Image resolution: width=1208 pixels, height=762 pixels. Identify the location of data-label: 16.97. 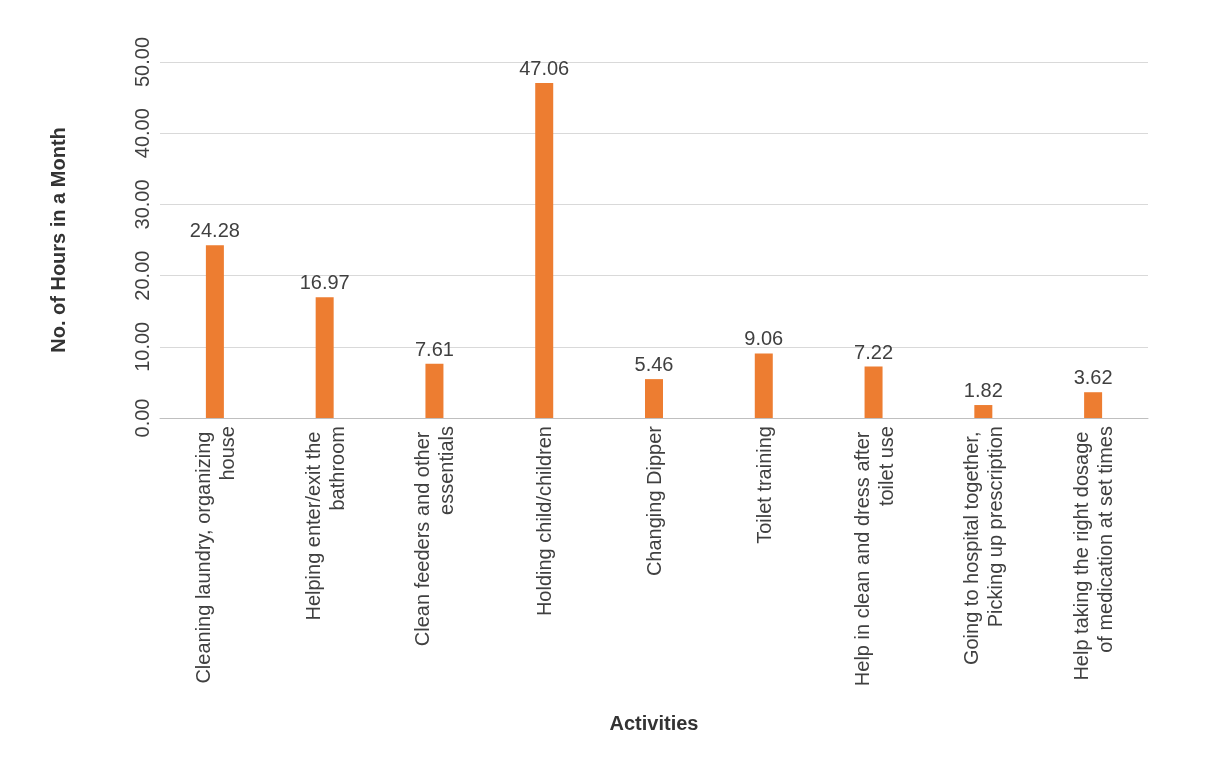
(324, 282).